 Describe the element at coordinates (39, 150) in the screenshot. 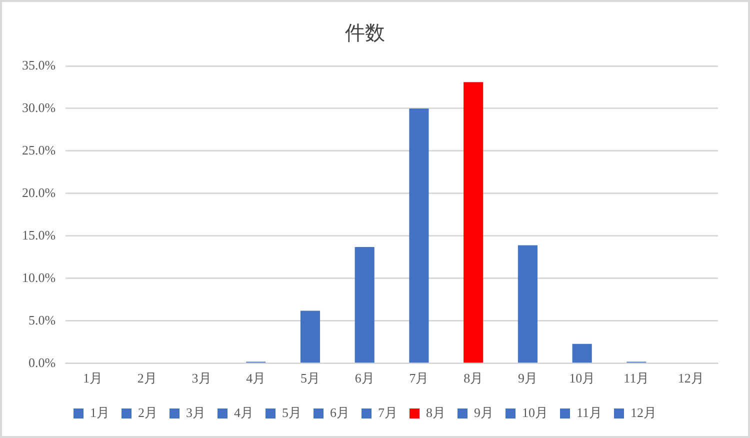

I see `y-tick-label: 25.0%` at that location.